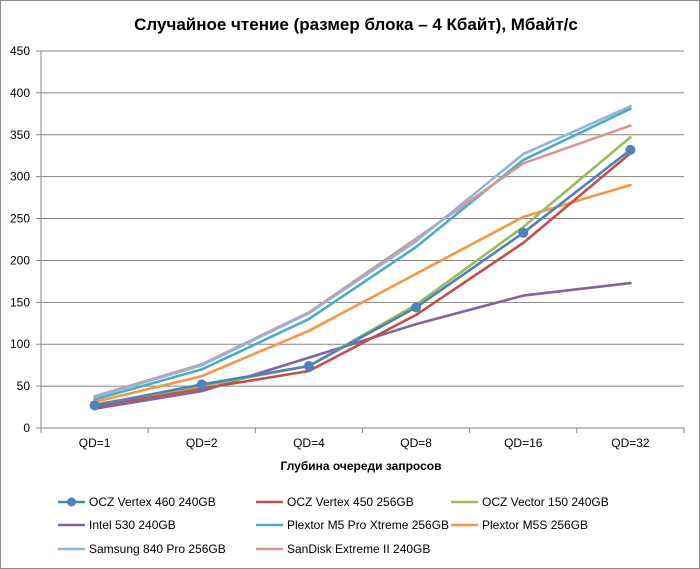 This screenshot has height=569, width=700. I want to click on x-axis-title: Глубина очереди запросов, so click(360, 466).